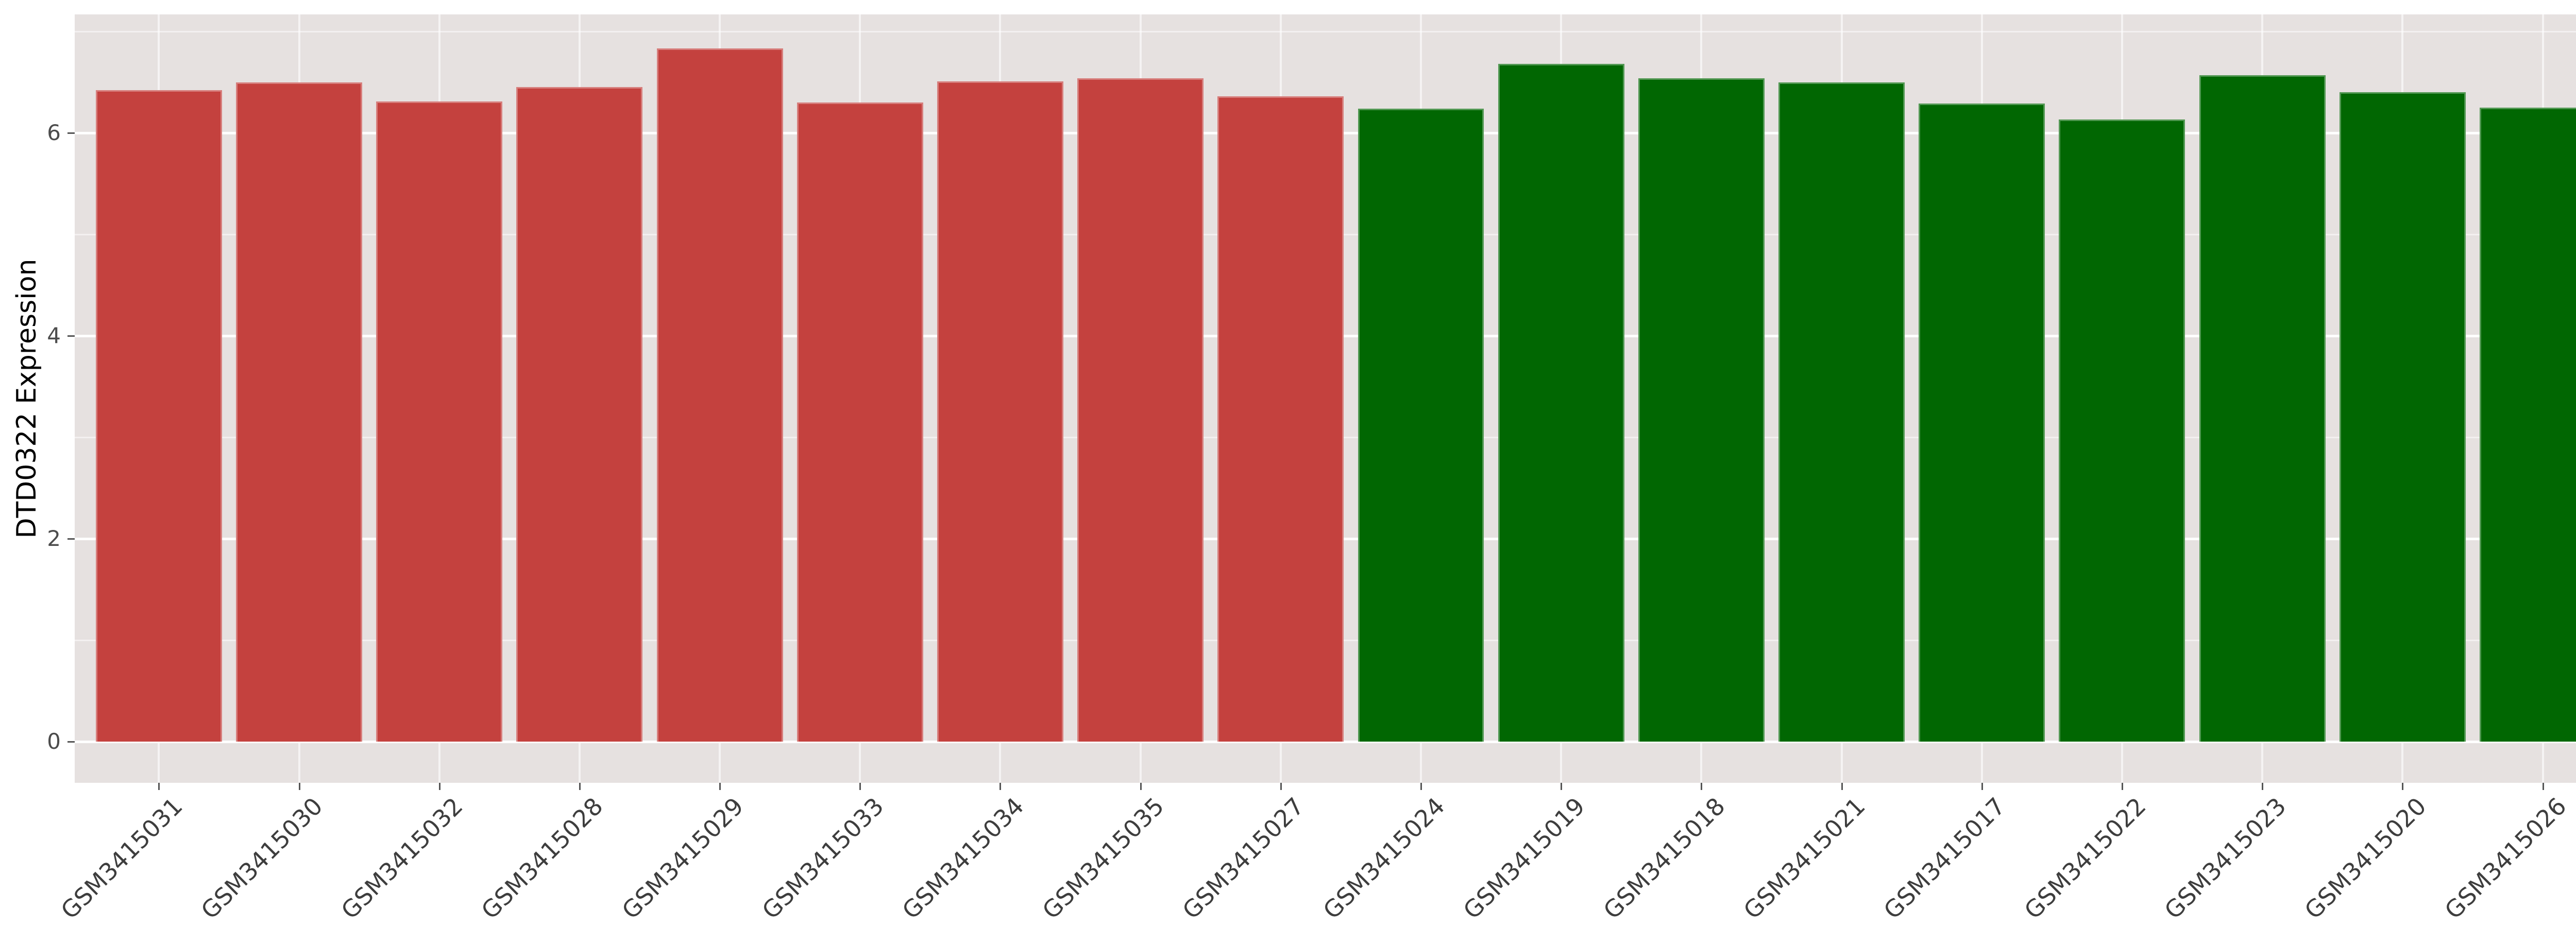 The height and width of the screenshot is (927, 2576). What do you see at coordinates (1664, 858) in the screenshot?
I see `x-tick-label: GSM3415018` at bounding box center [1664, 858].